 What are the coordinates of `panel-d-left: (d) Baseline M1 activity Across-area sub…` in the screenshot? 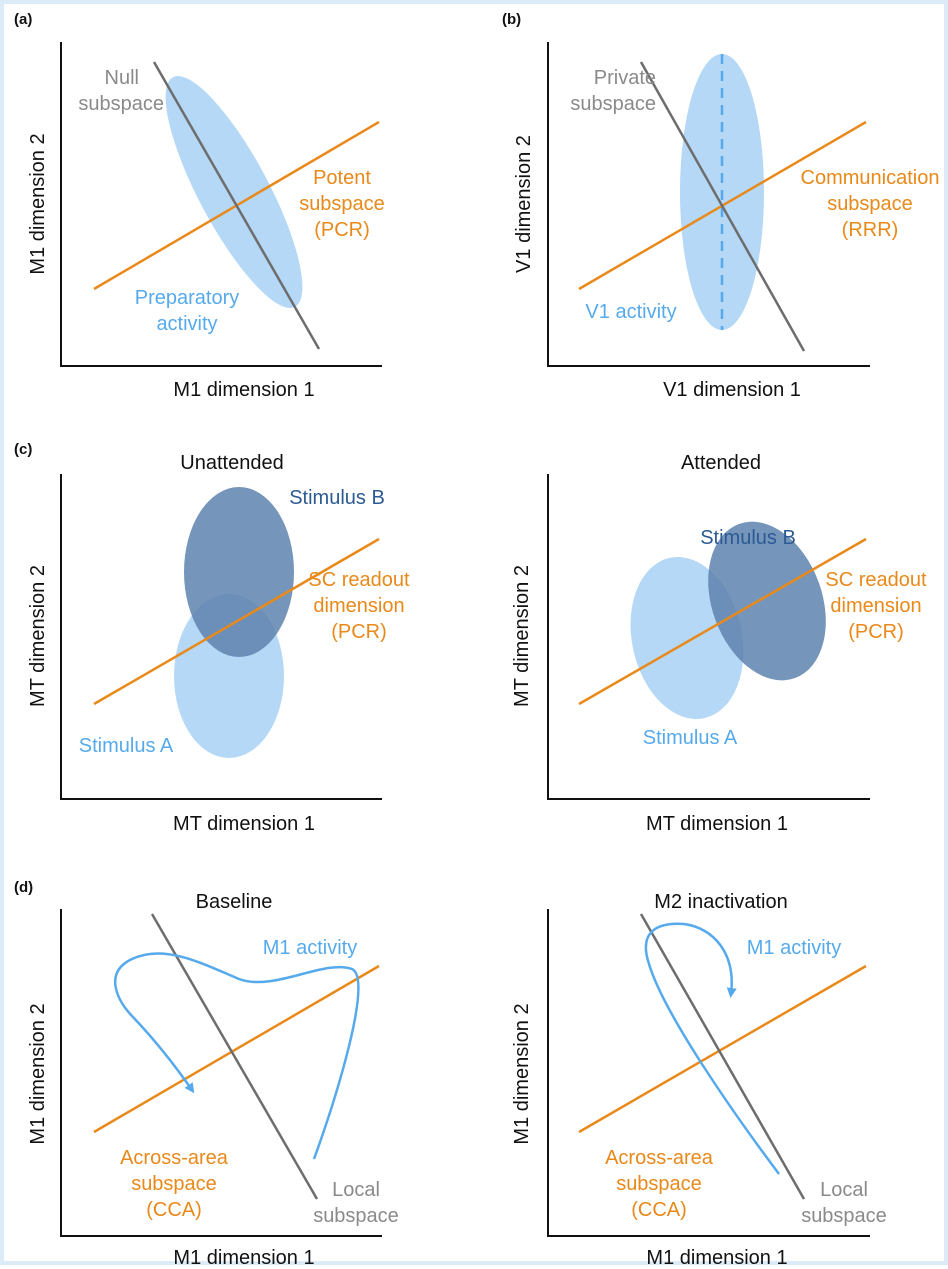 It's located at (206, 1074).